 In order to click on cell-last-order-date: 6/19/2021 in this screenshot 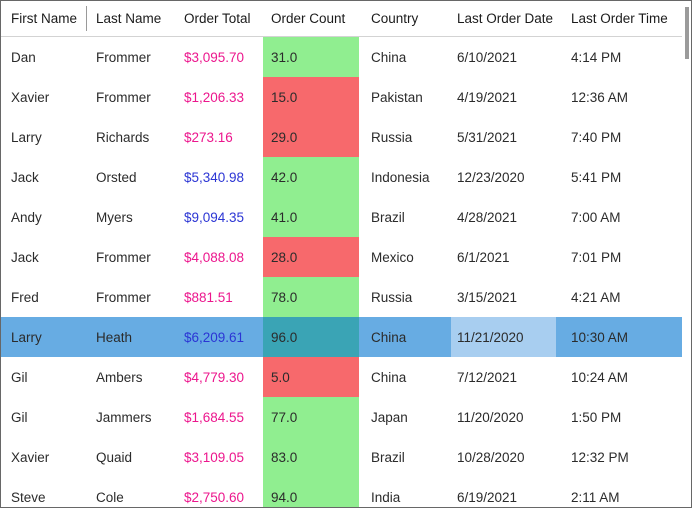, I will do `click(487, 497)`.